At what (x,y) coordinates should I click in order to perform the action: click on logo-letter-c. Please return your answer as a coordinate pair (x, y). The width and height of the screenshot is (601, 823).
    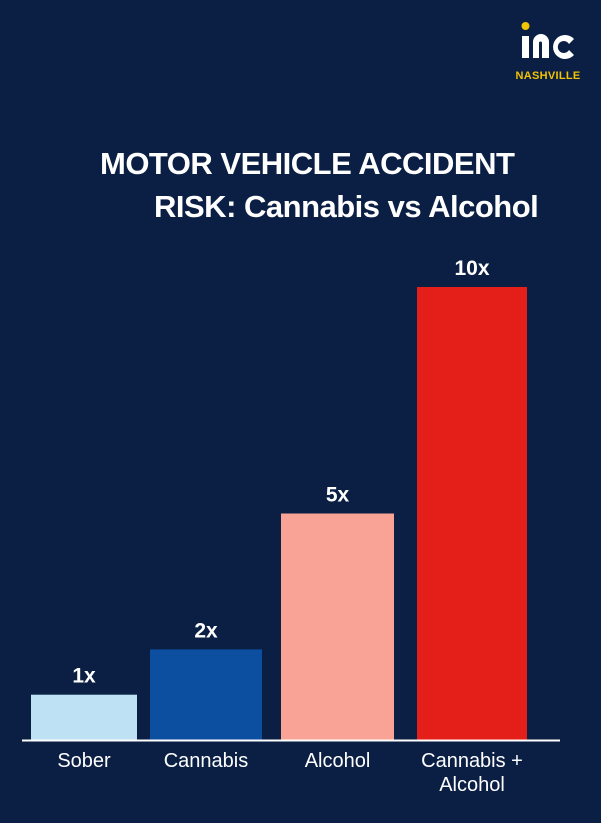
    Looking at the image, I should click on (563, 47).